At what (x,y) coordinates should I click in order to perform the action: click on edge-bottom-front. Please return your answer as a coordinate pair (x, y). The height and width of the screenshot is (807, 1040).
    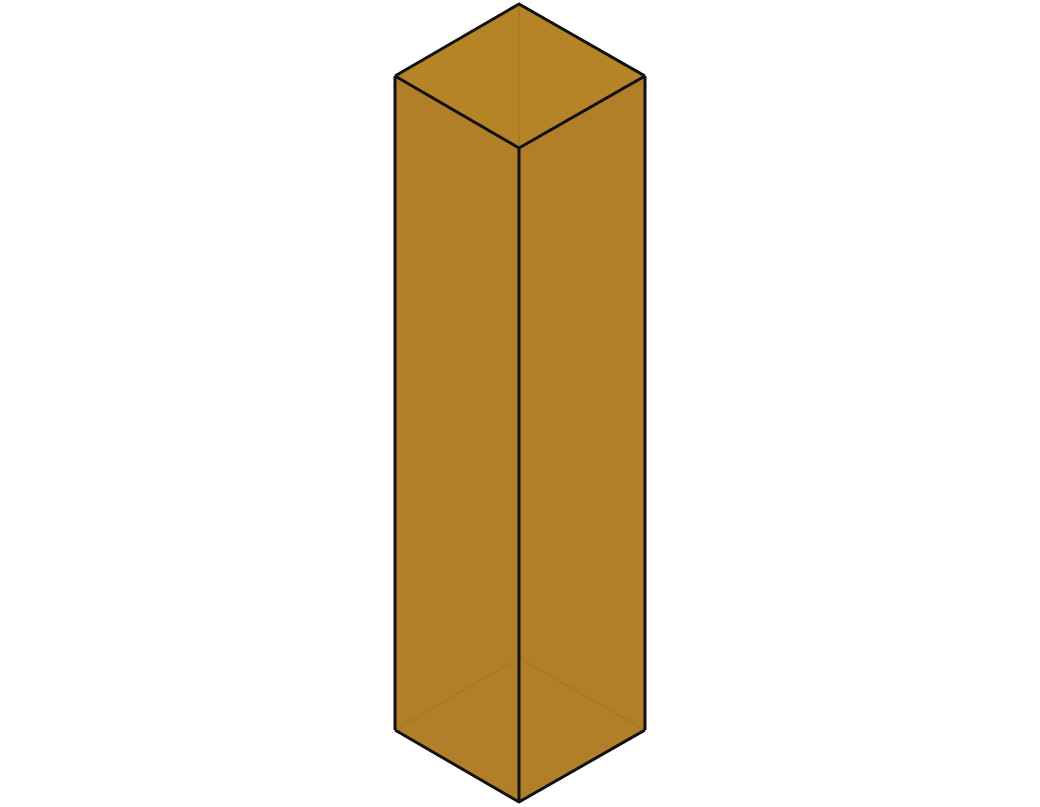
    Looking at the image, I should click on (520, 766).